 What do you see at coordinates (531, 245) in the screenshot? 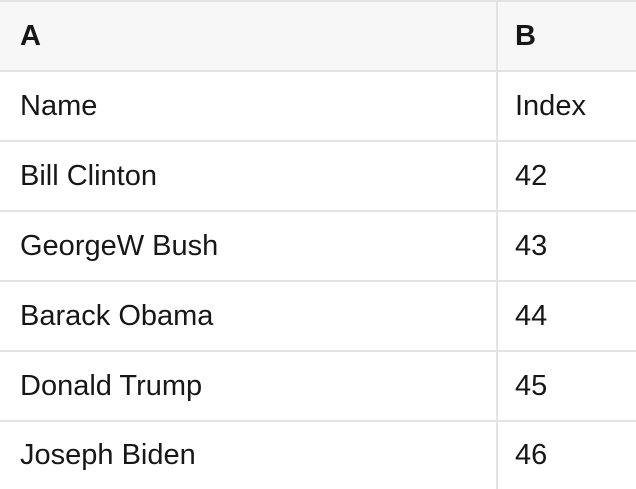
I see `cell-text: 43` at bounding box center [531, 245].